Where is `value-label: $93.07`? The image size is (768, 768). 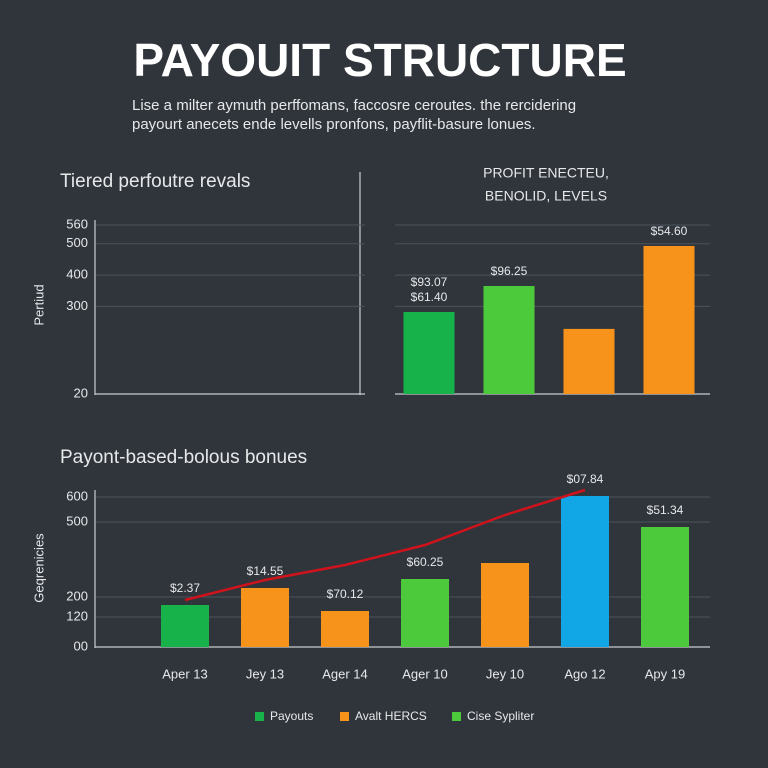 value-label: $93.07 is located at coordinates (429, 282).